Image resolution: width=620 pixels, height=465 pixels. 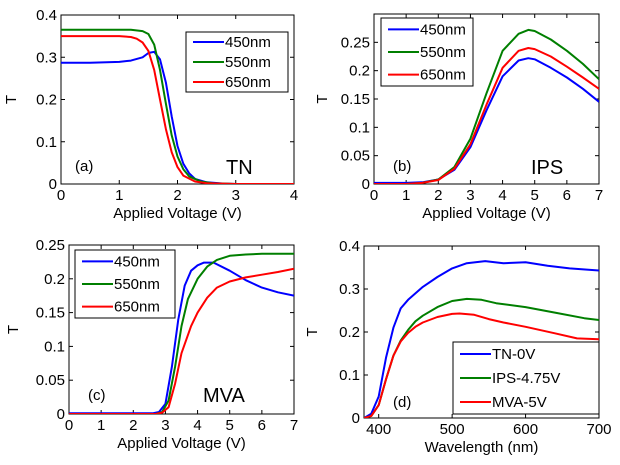 What do you see at coordinates (378, 429) in the screenshot?
I see `x-tick-label: 400` at bounding box center [378, 429].